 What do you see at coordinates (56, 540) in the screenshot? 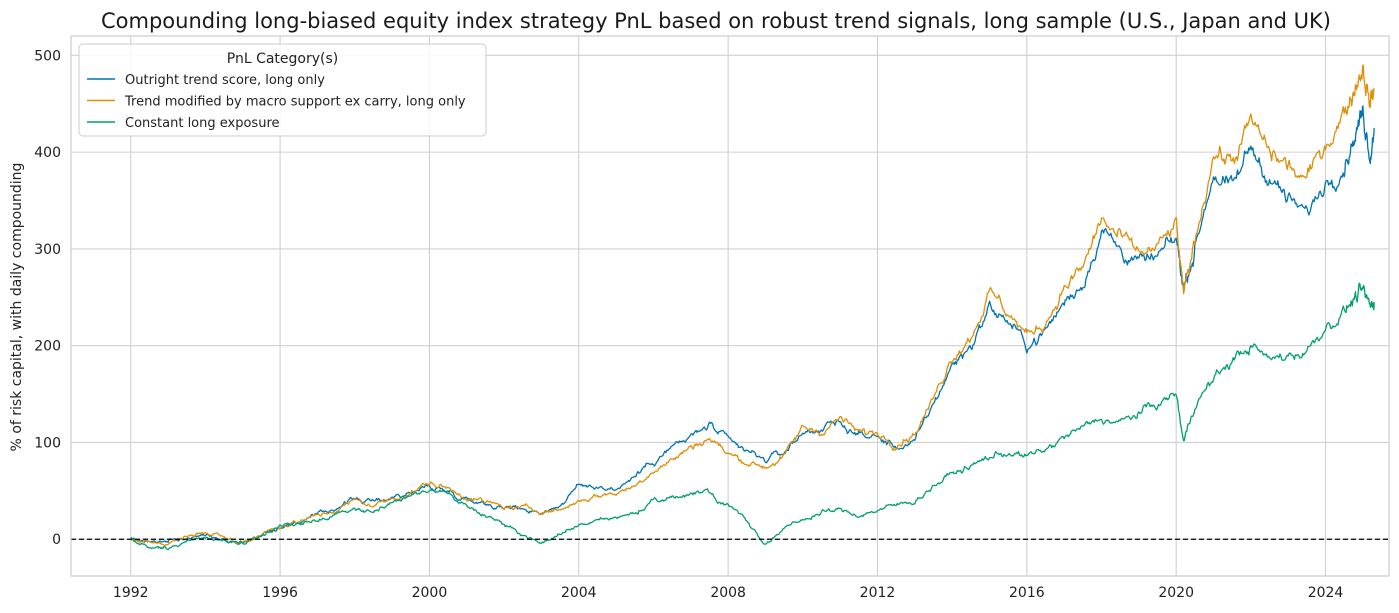
I see `y-tick-label: 0` at bounding box center [56, 540].